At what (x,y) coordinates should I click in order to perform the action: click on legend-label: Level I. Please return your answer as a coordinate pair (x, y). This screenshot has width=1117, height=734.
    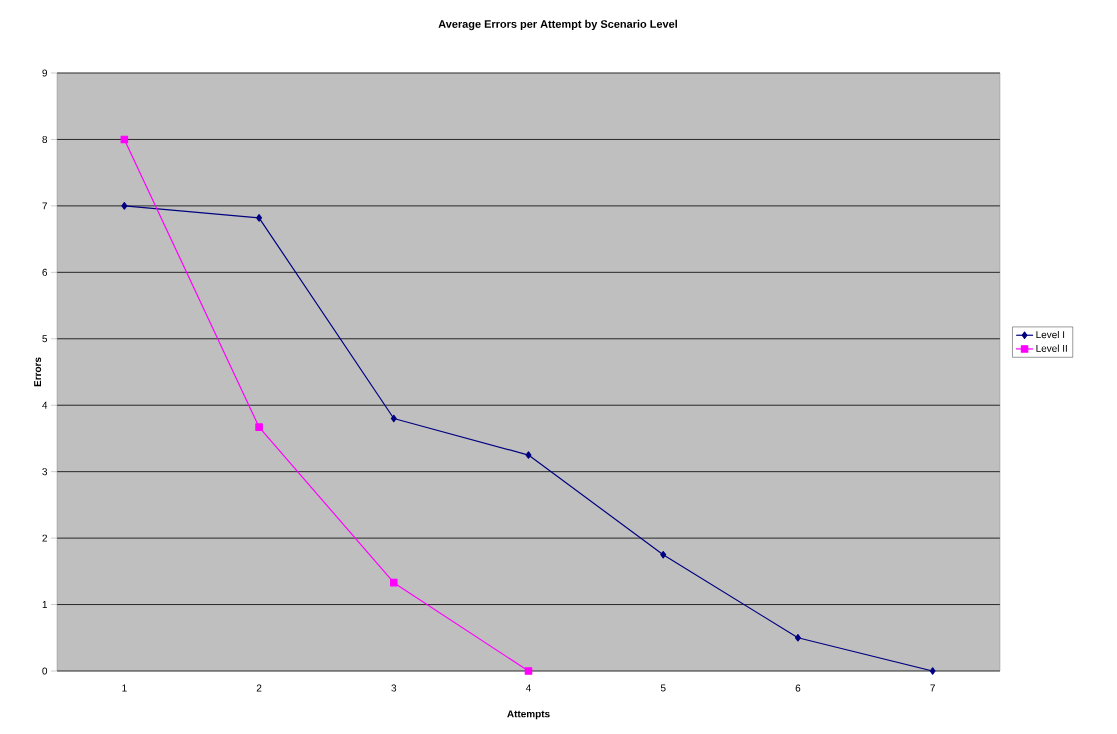
    Looking at the image, I should click on (1050, 334).